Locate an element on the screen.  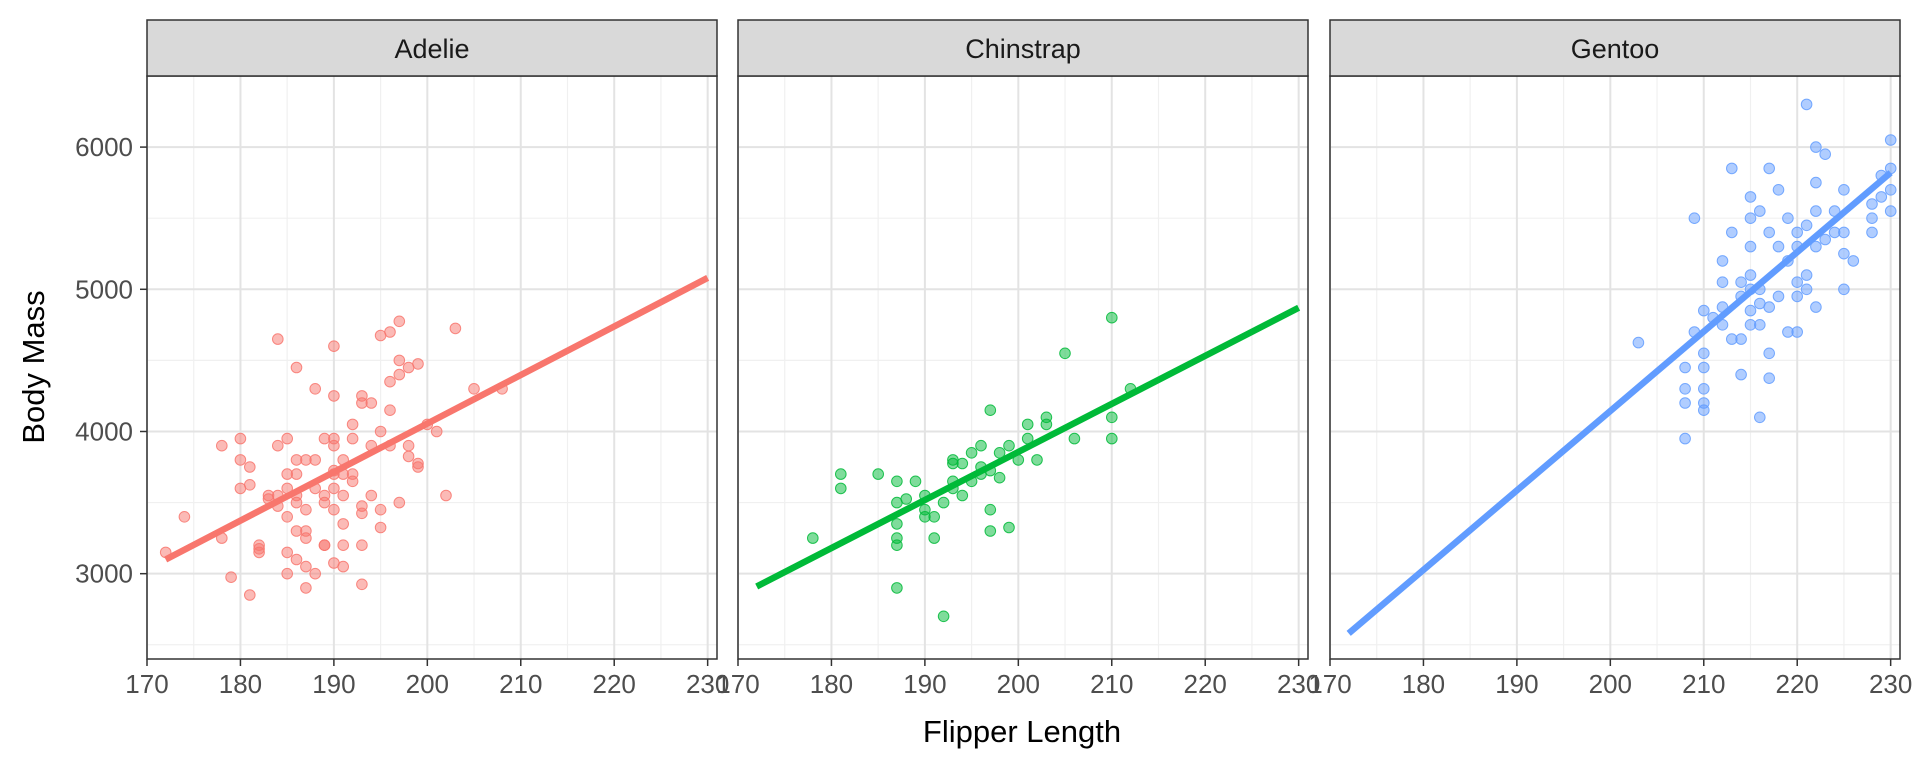
x-tick-label: 210 is located at coordinates (1111, 684).